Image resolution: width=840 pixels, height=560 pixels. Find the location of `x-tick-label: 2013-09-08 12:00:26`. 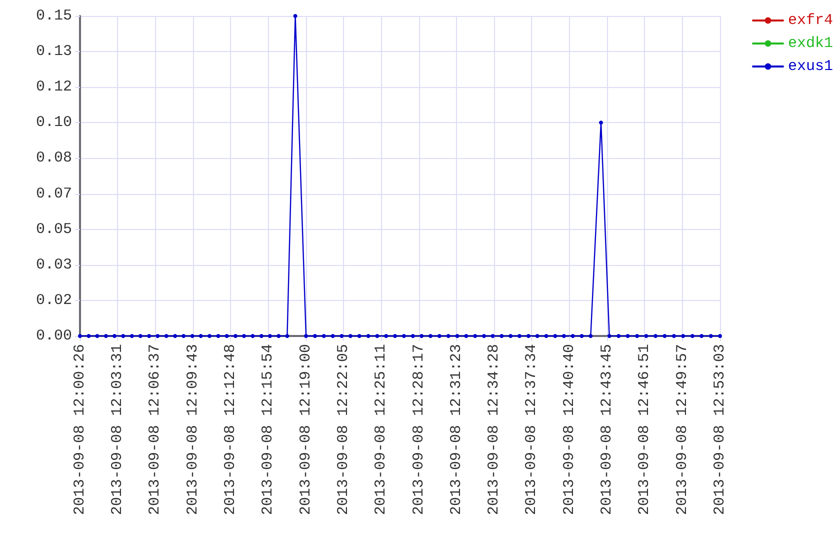

x-tick-label: 2013-09-08 12:00:26 is located at coordinates (80, 430).